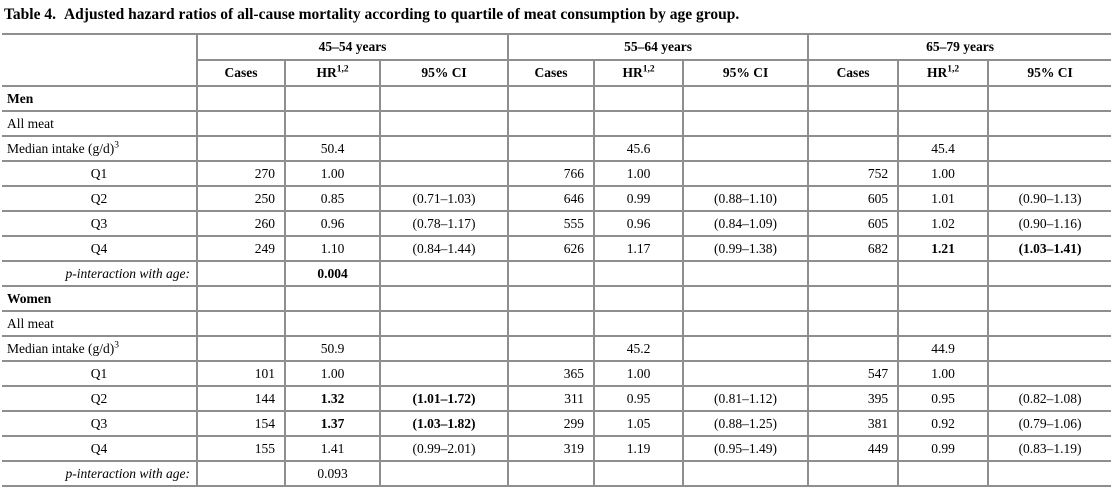 This screenshot has width=1117, height=497. I want to click on subgroup-label: All meat, so click(100, 123).